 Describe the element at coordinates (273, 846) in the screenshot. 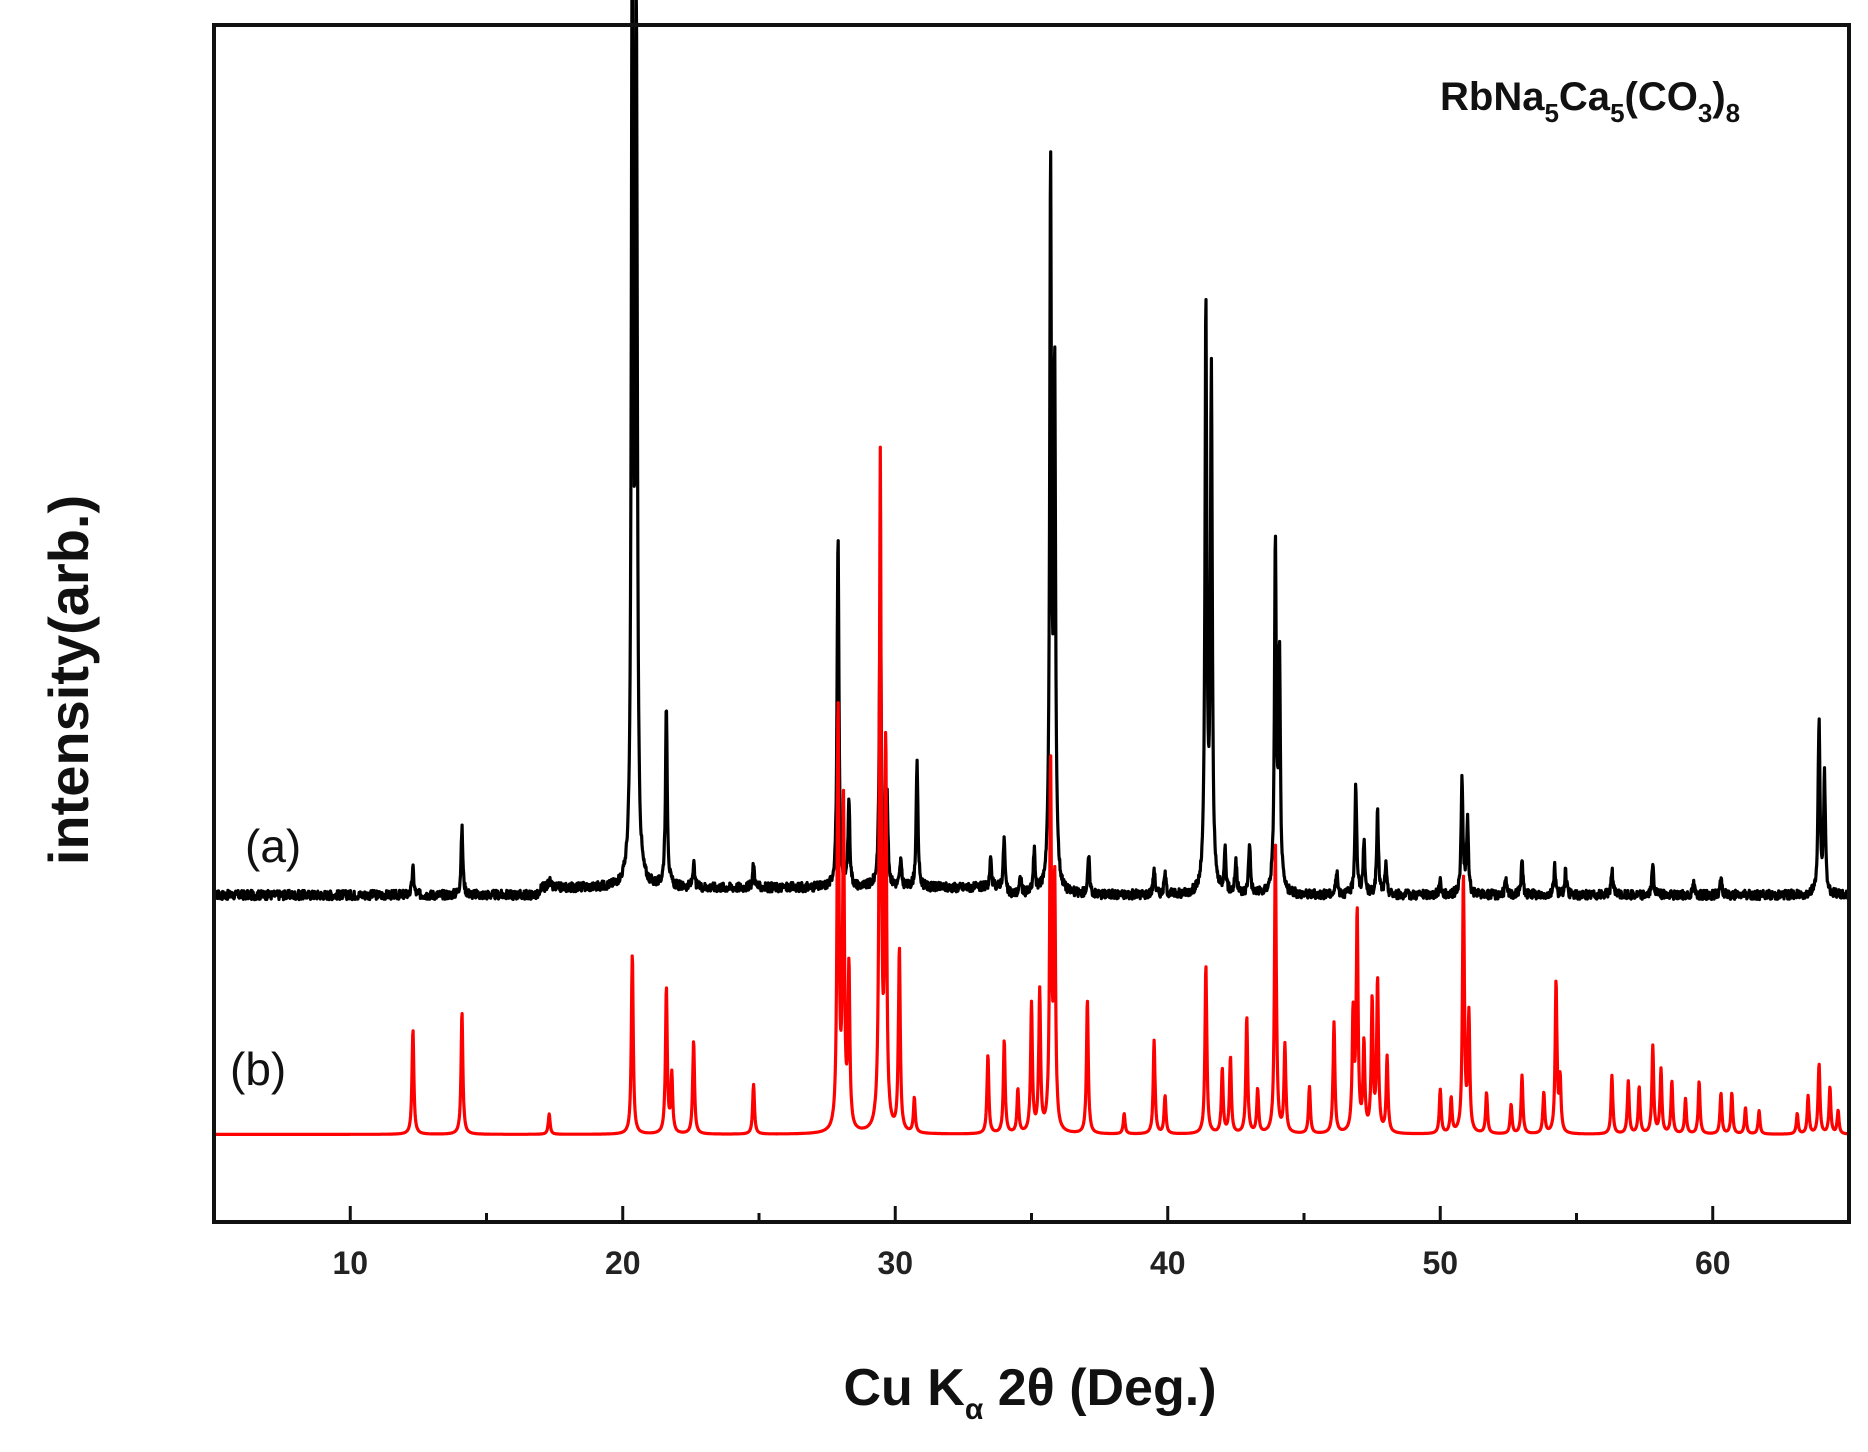

I see `series-label-a: (a)` at that location.